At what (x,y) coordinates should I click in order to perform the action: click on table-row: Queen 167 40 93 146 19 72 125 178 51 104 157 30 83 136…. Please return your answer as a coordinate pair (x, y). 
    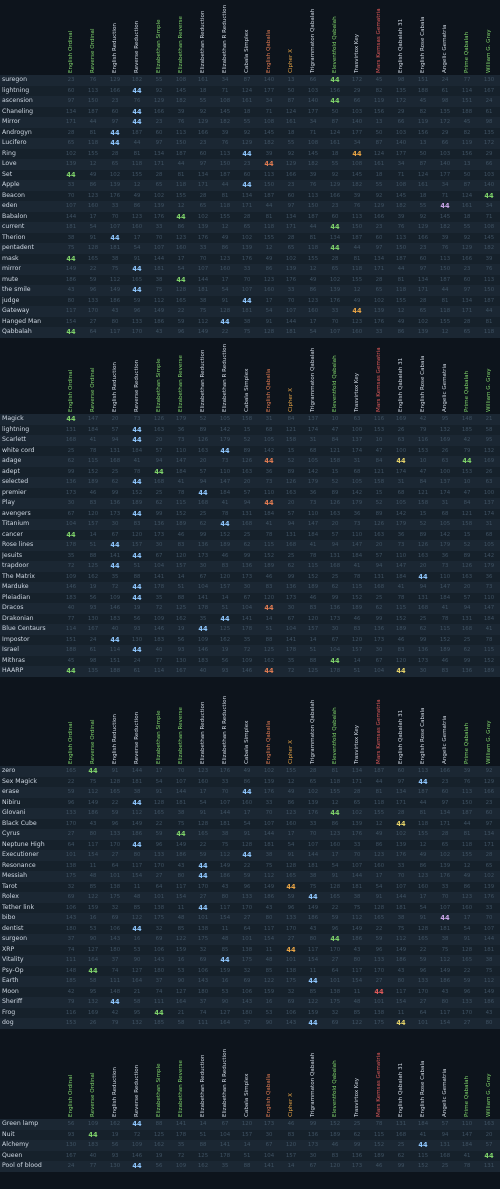
    Looking at the image, I should click on (250, 1155).